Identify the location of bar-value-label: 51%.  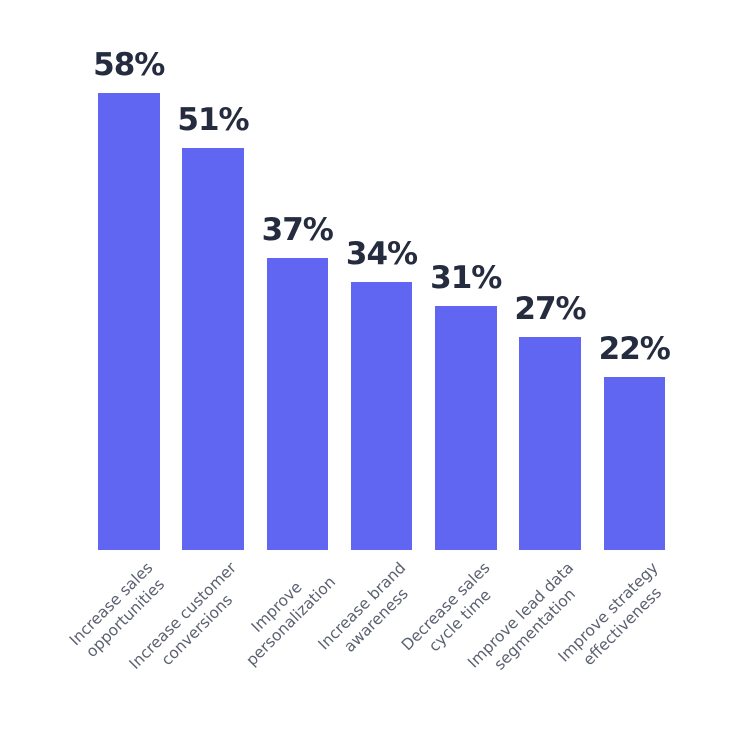
(213, 120).